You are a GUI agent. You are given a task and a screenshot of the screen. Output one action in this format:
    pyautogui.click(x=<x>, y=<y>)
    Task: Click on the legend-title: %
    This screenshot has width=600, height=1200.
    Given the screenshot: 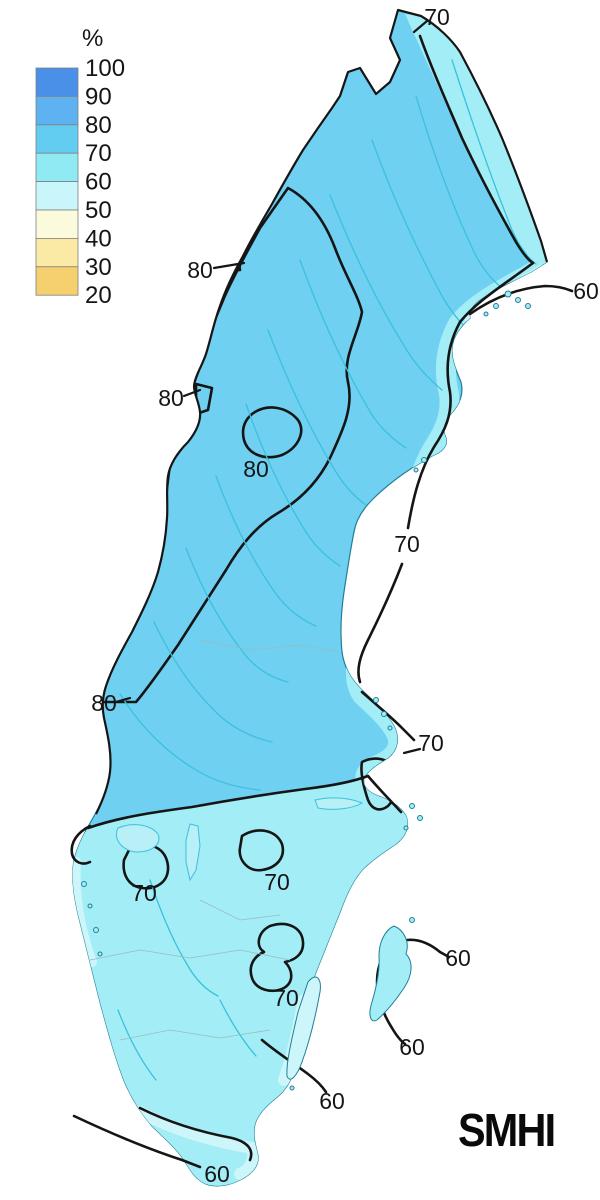 What is the action you would take?
    pyautogui.click(x=92, y=38)
    